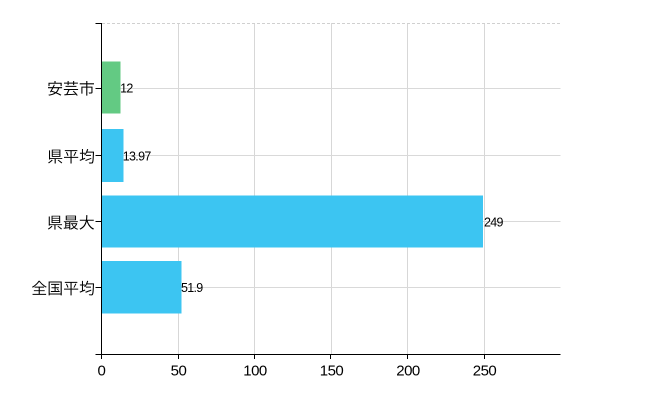  Describe the element at coordinates (137, 156) in the screenshot. I see `svg-text: 13.97` at that location.